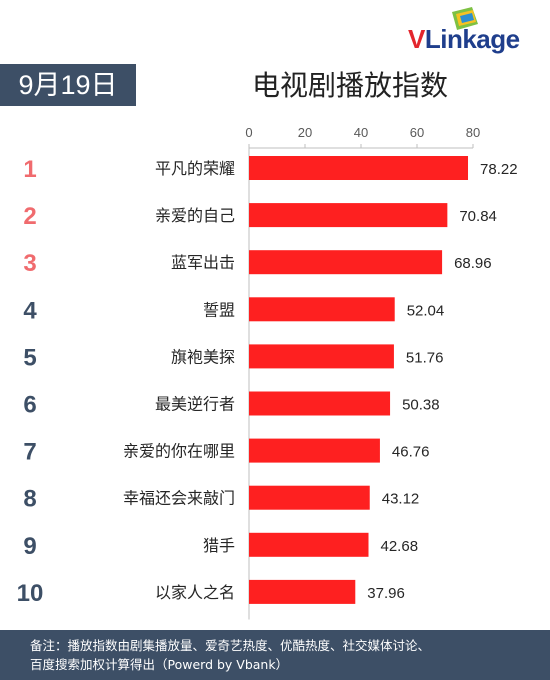 The width and height of the screenshot is (550, 680). Describe the element at coordinates (203, 356) in the screenshot. I see `category-label: 旗袍美探` at that location.